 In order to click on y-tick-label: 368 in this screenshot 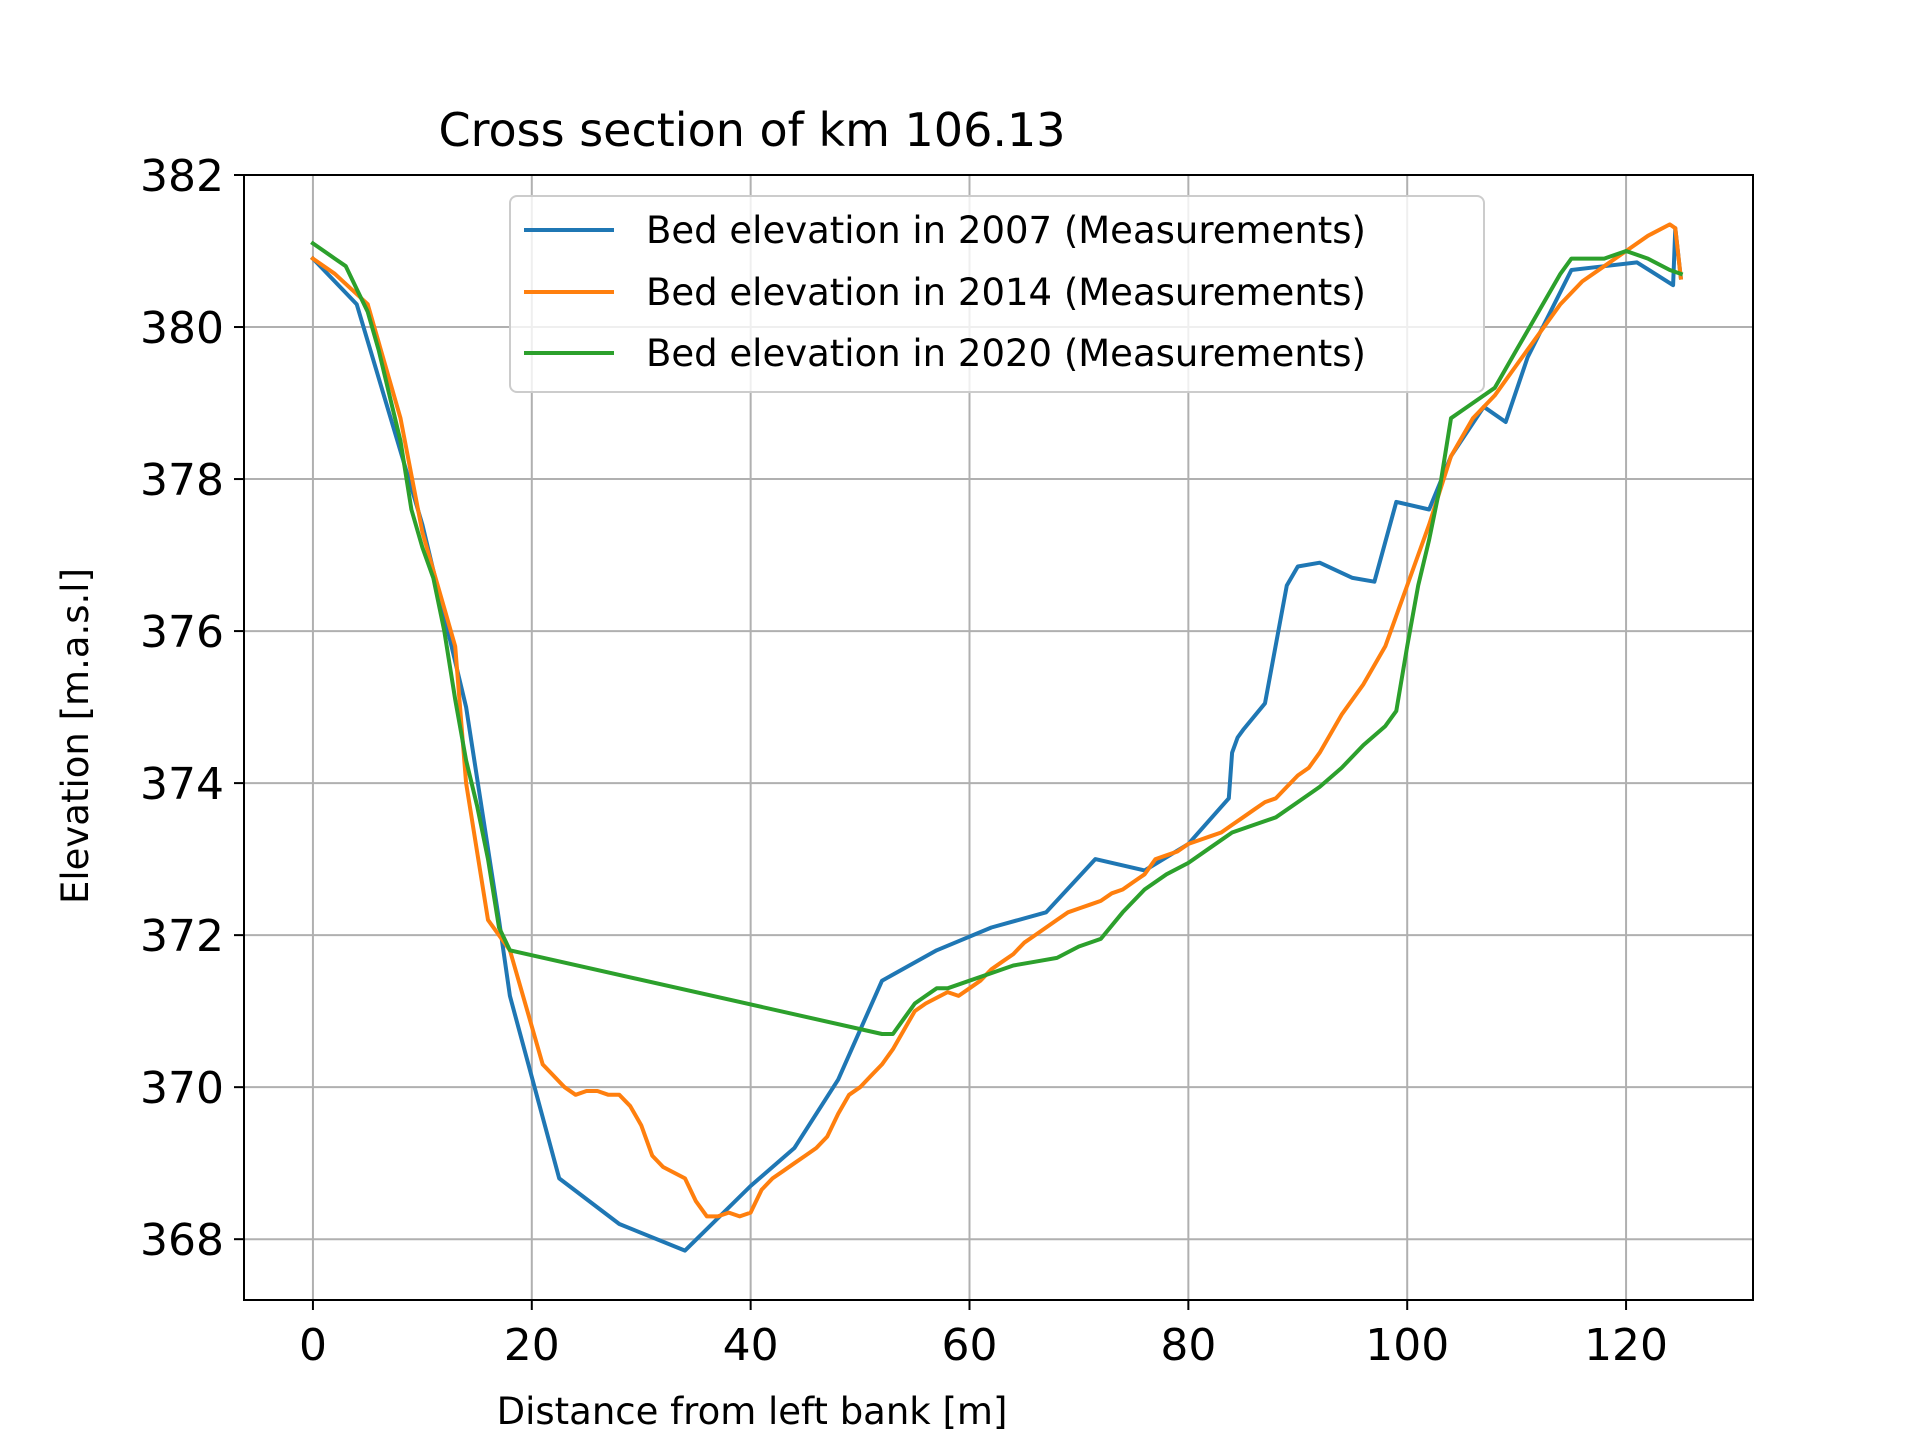, I will do `click(182, 1240)`.